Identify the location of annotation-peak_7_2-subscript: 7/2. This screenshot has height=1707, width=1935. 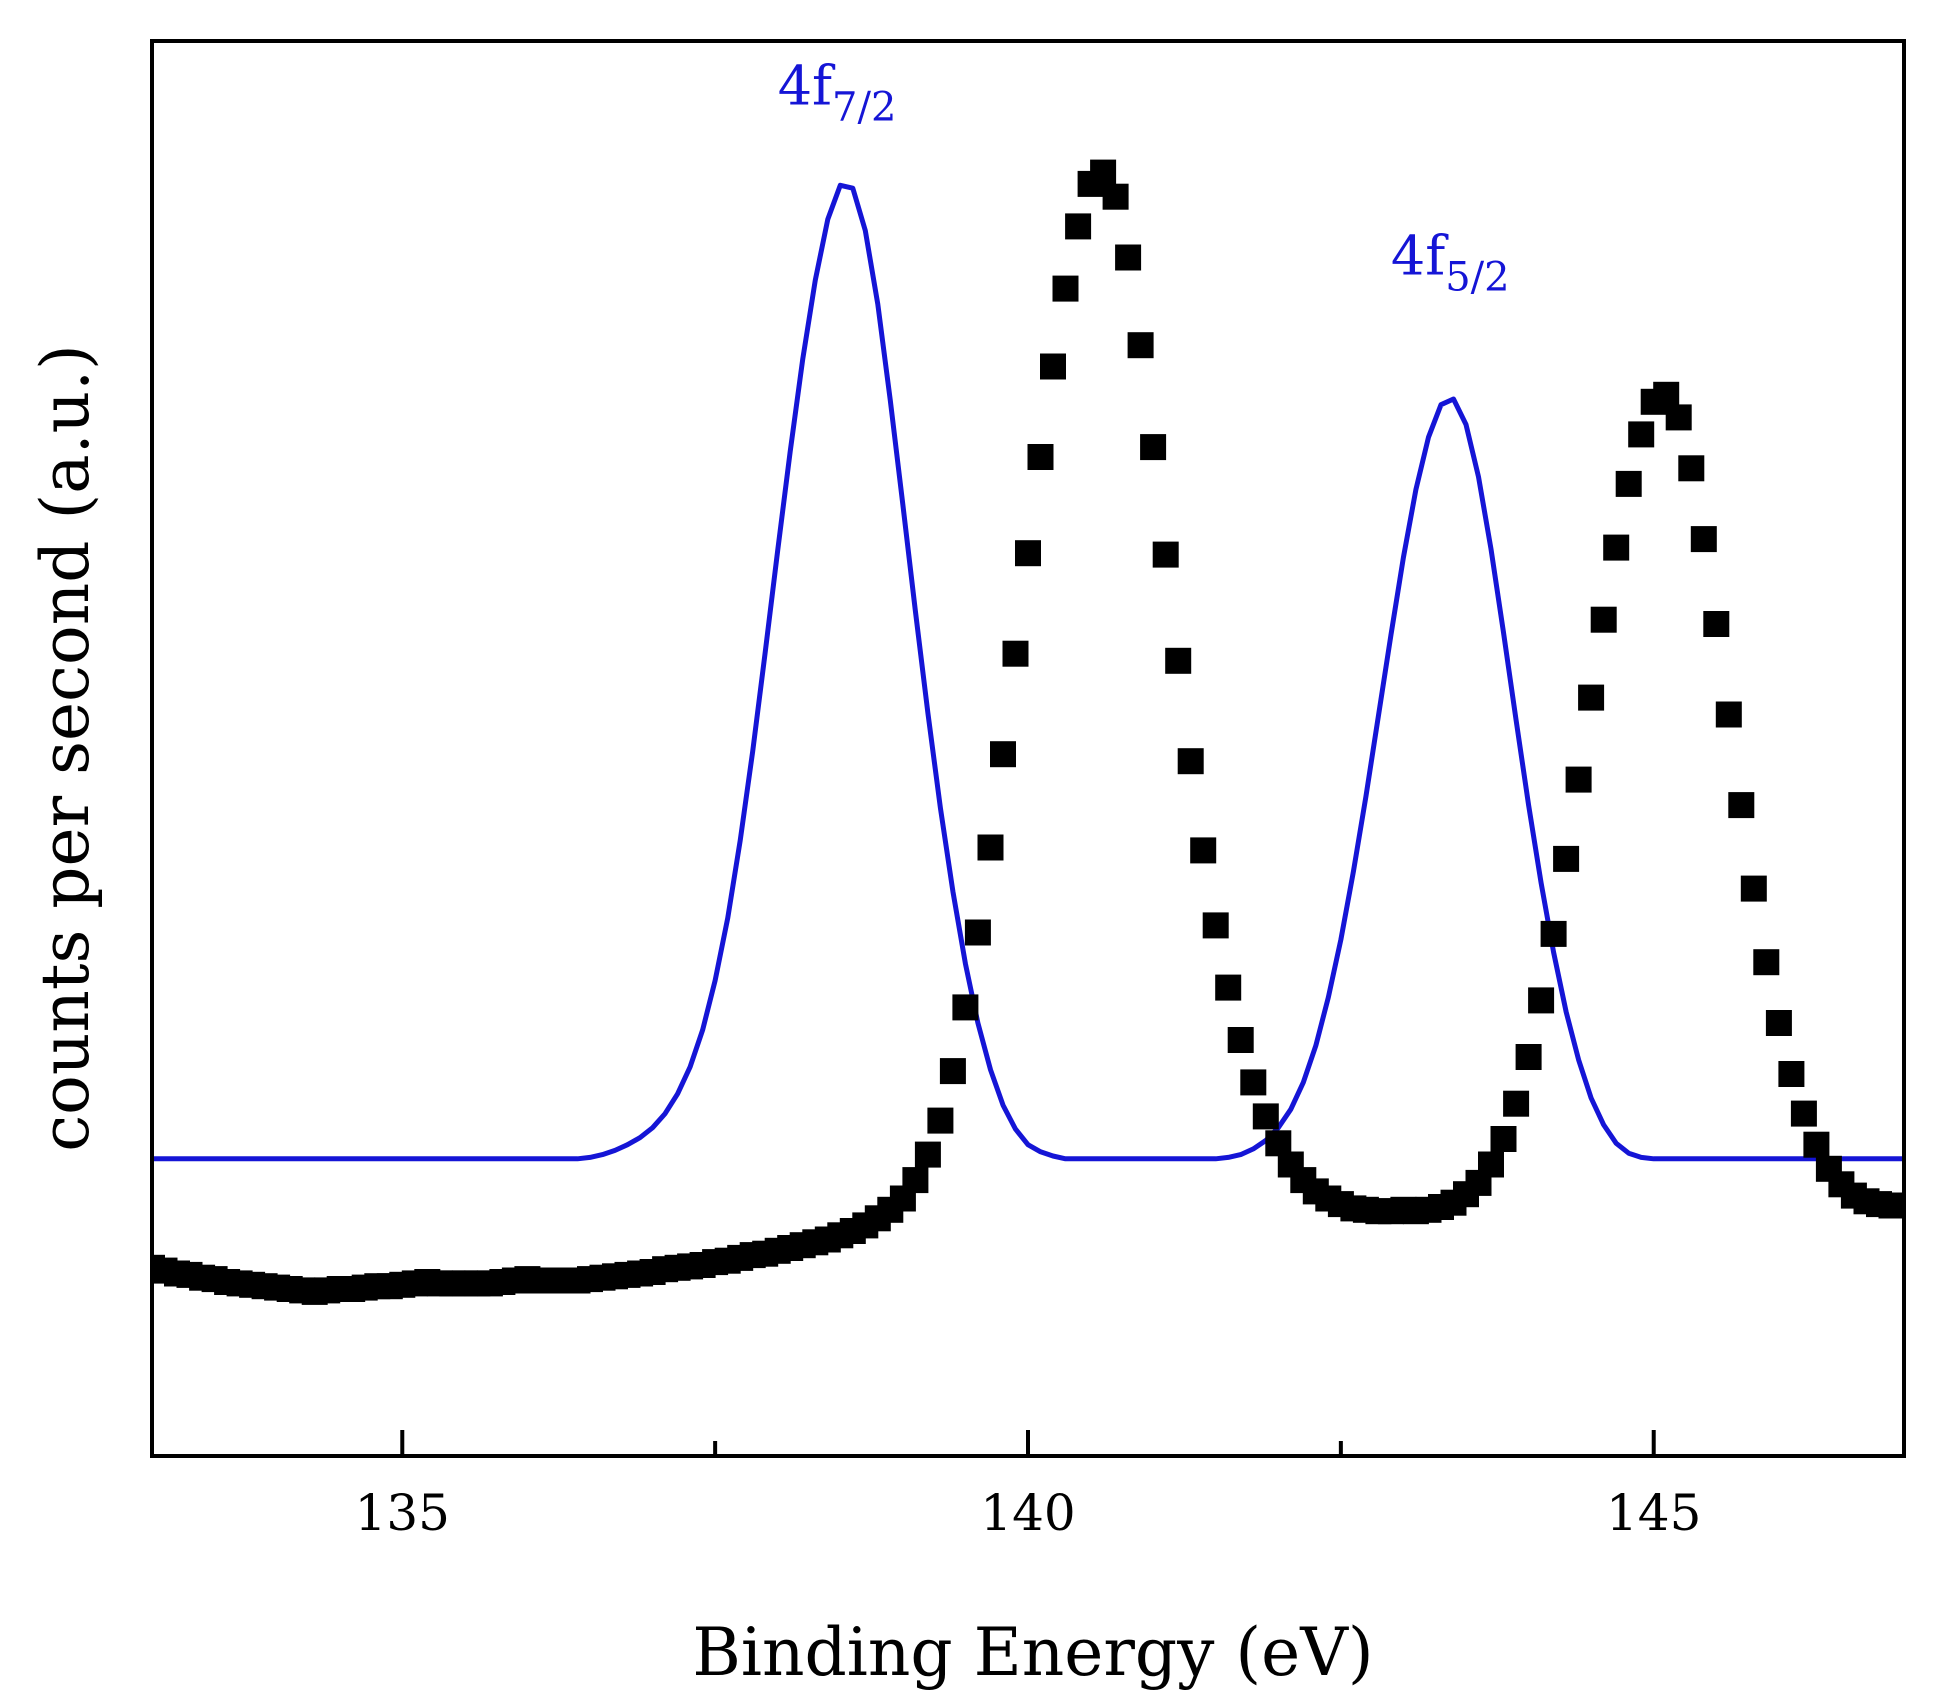
(864, 108).